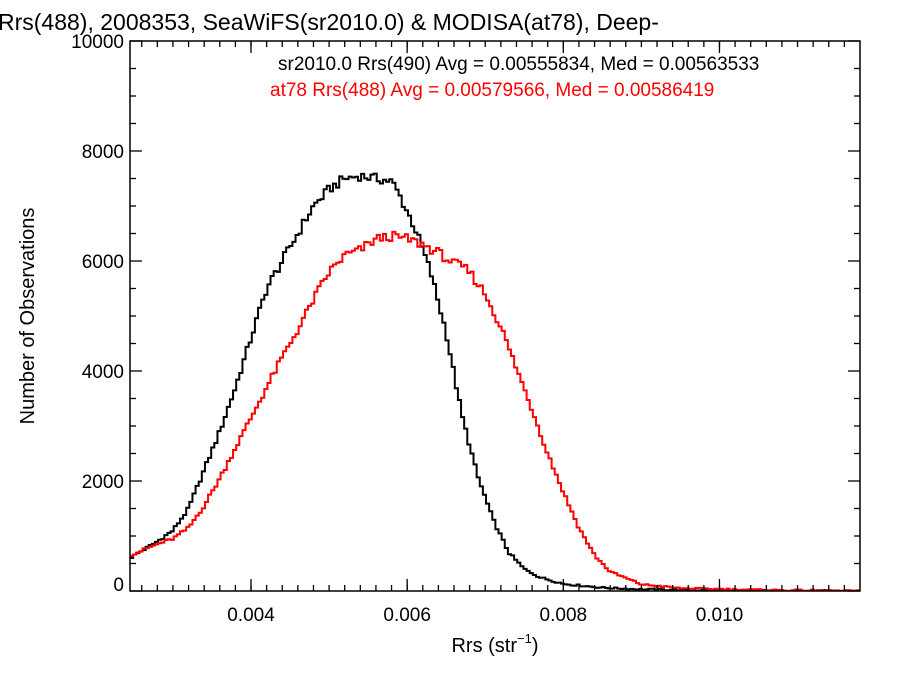  Describe the element at coordinates (524, 638) in the screenshot. I see `x-axis-label-superscript: −1` at that location.